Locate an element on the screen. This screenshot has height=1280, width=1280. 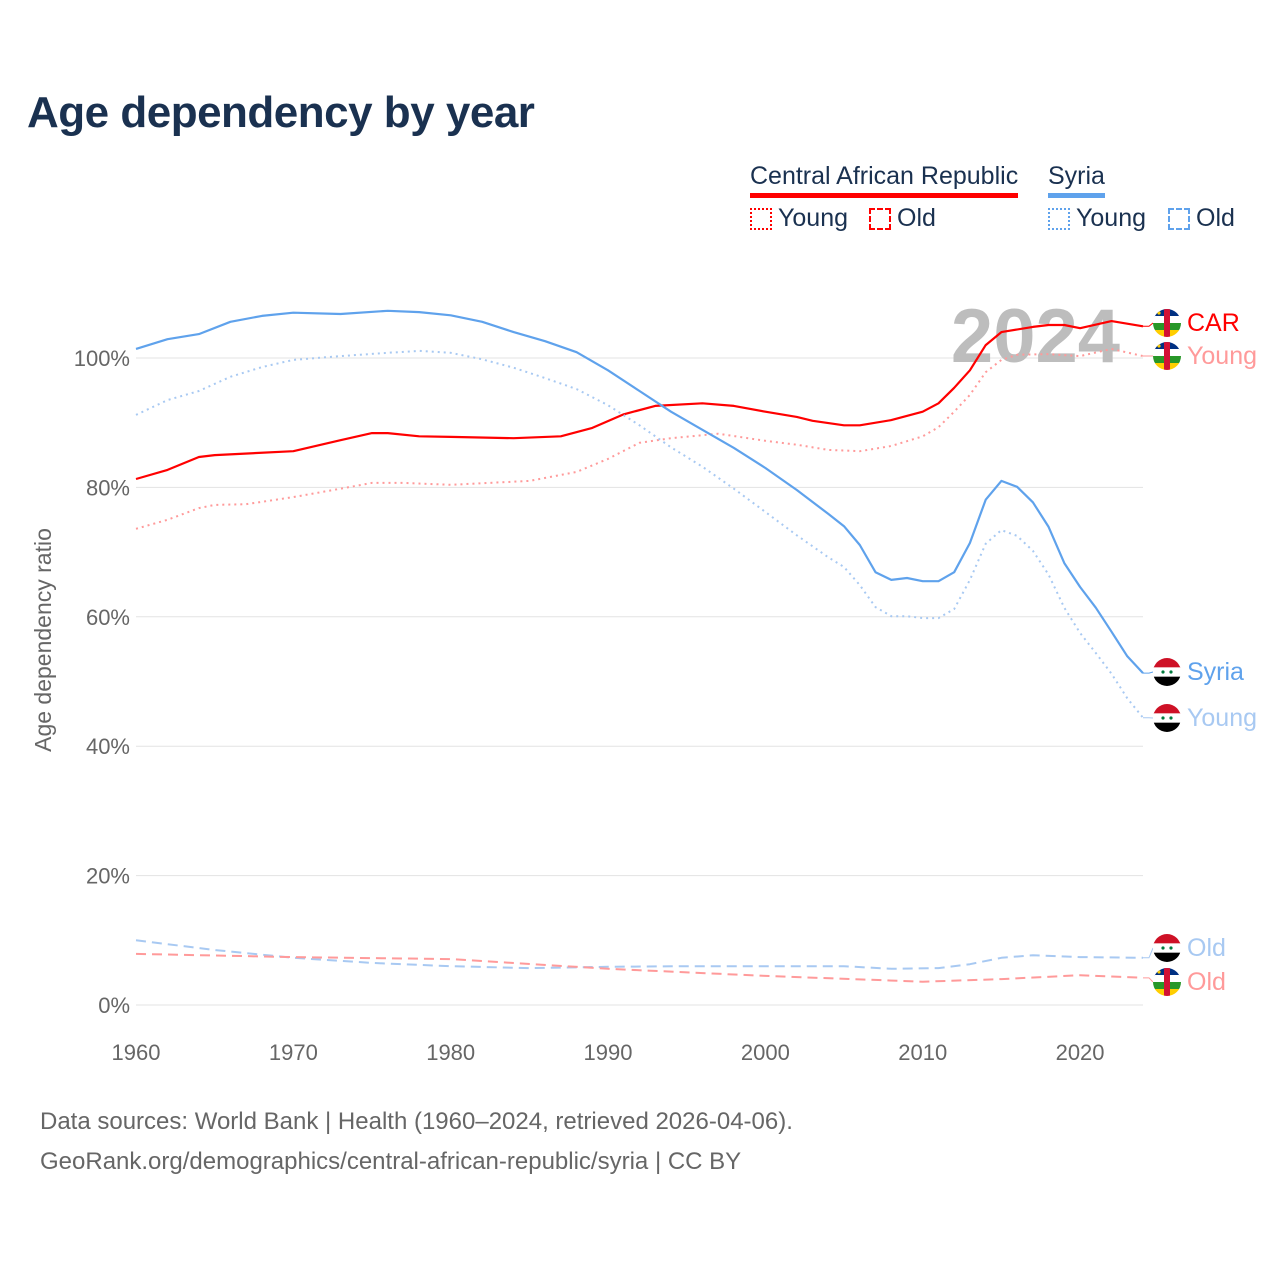
series-end-label: CAR is located at coordinates (1213, 323).